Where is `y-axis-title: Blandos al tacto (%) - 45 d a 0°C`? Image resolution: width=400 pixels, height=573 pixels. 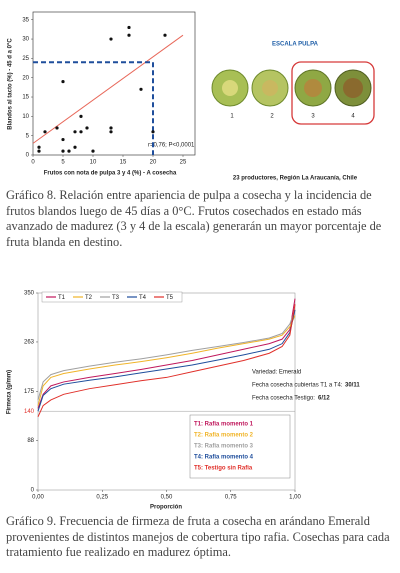 y-axis-title: Blandos al tacto (%) - 45 d a 0°C is located at coordinates (11, 84).